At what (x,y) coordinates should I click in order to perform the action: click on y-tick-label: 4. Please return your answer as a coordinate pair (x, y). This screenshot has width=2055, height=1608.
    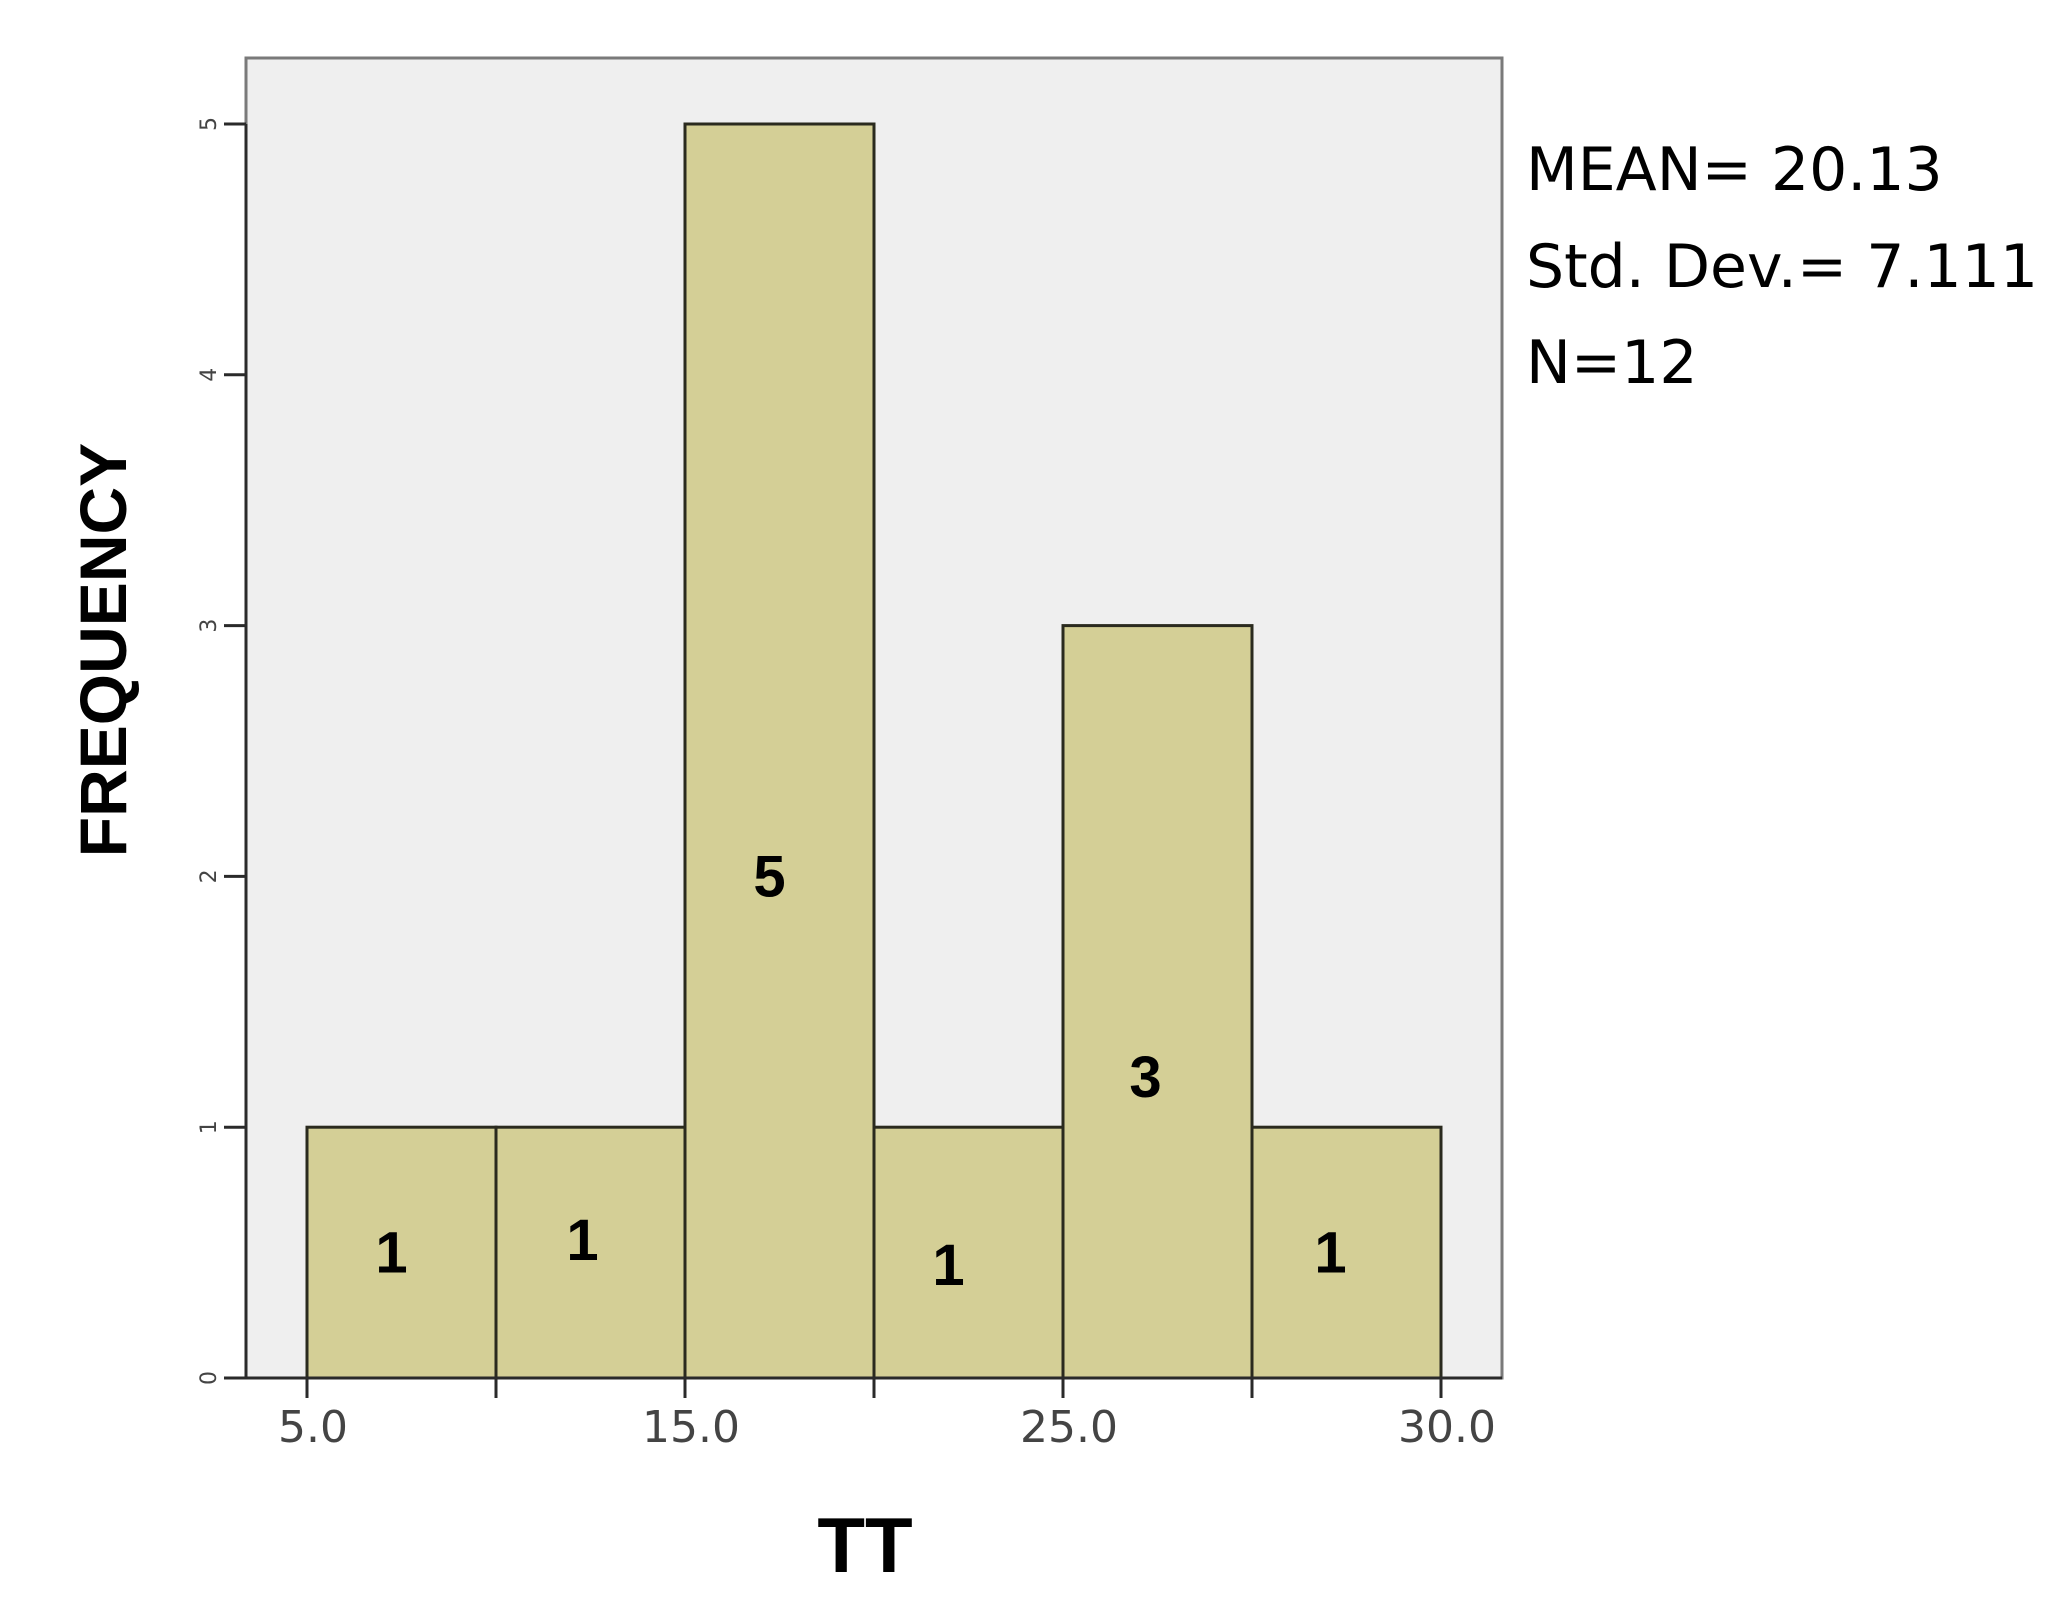
    Looking at the image, I should click on (209, 375).